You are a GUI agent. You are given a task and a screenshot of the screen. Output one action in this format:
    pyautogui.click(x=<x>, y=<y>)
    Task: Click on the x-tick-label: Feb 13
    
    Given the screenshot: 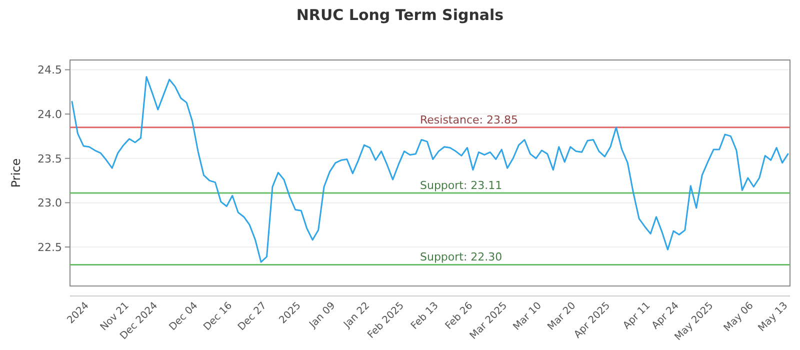 What is the action you would take?
    pyautogui.click(x=425, y=316)
    